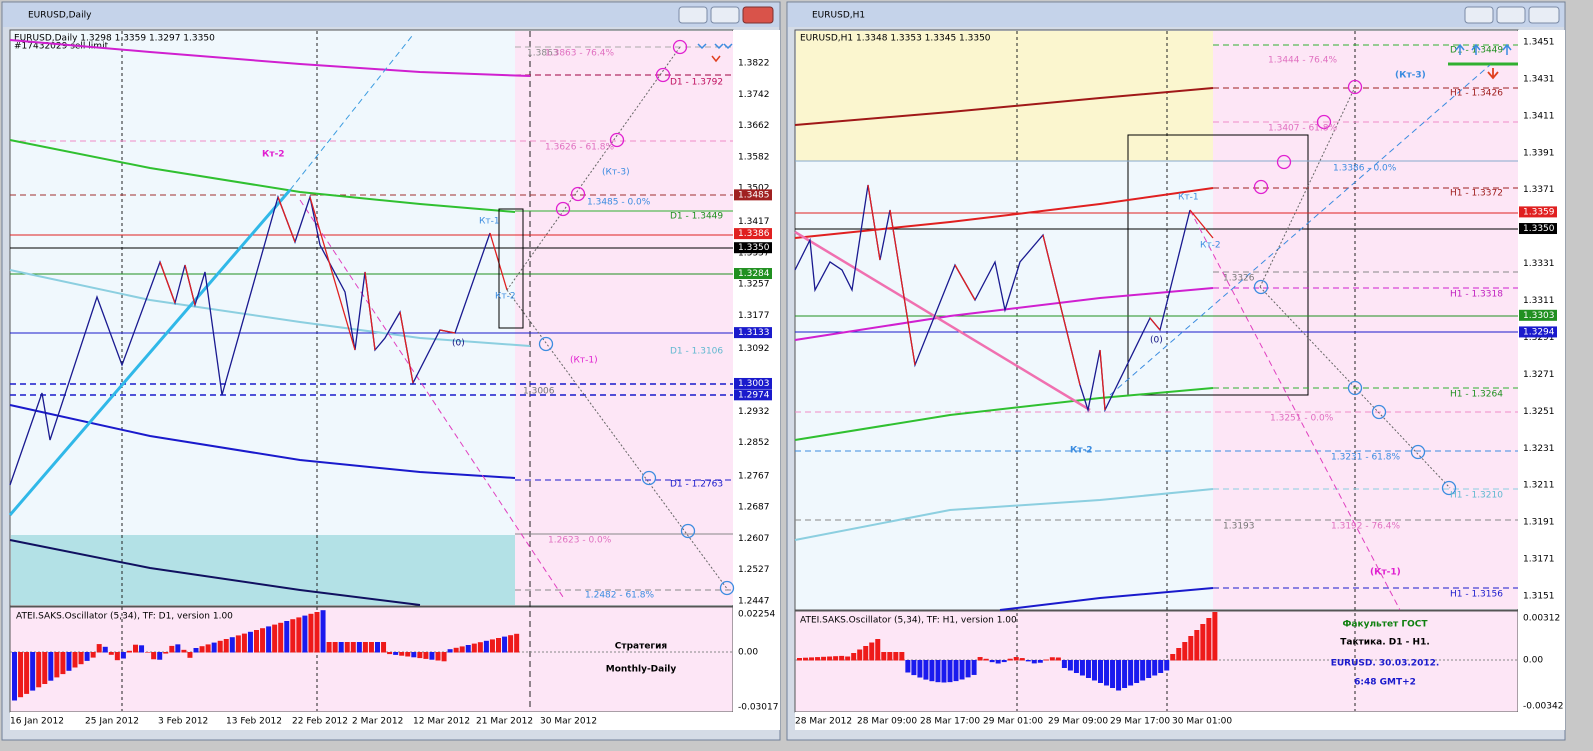 The image size is (1593, 751). I want to click on date-label: 30 Mar 2012, so click(568, 722).